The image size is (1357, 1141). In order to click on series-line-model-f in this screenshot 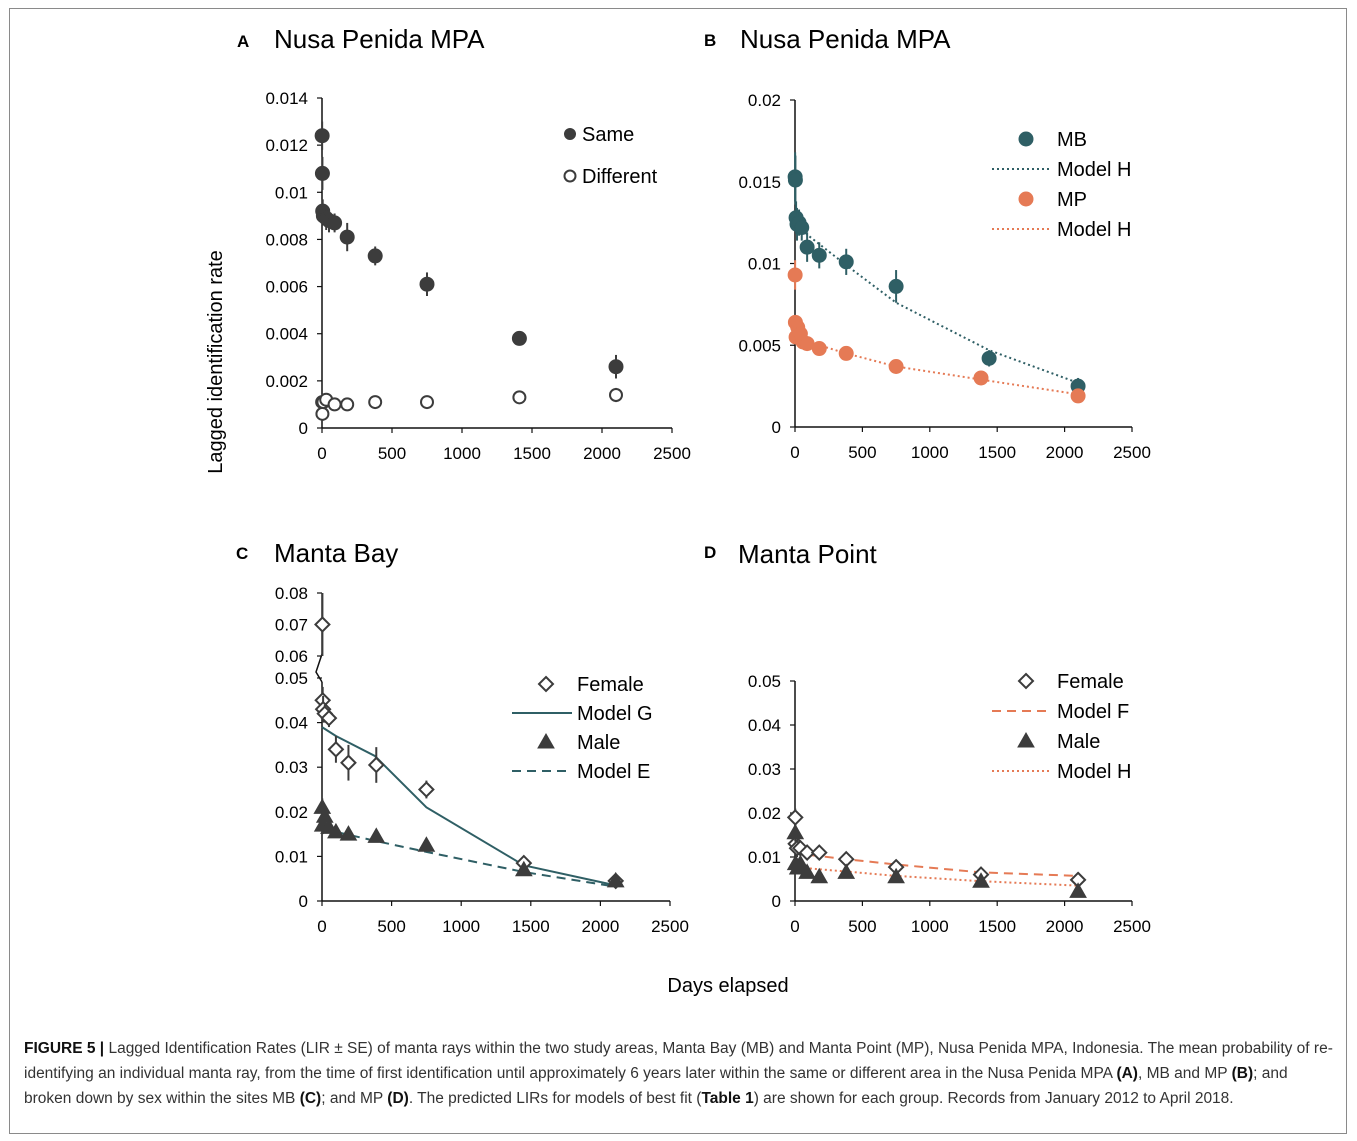, I will do `click(936, 864)`.